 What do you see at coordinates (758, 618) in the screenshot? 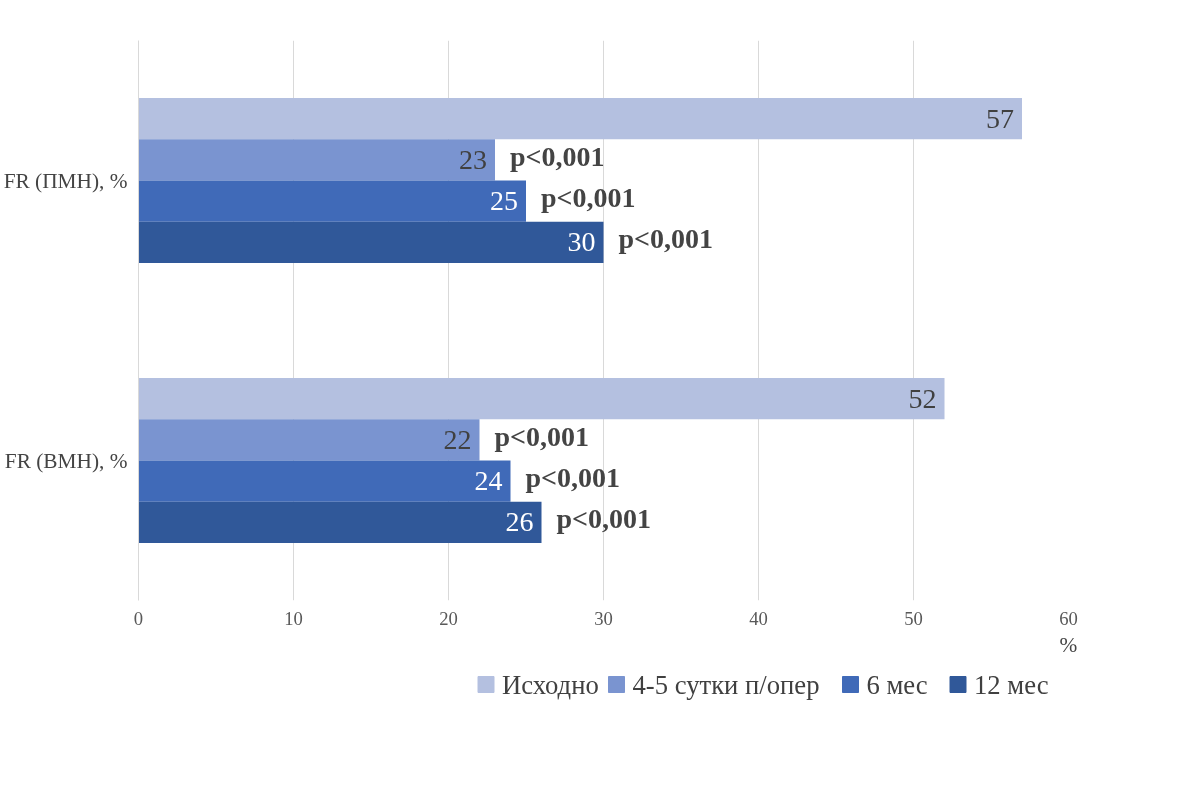
I see `x-tick-label: 40` at bounding box center [758, 618].